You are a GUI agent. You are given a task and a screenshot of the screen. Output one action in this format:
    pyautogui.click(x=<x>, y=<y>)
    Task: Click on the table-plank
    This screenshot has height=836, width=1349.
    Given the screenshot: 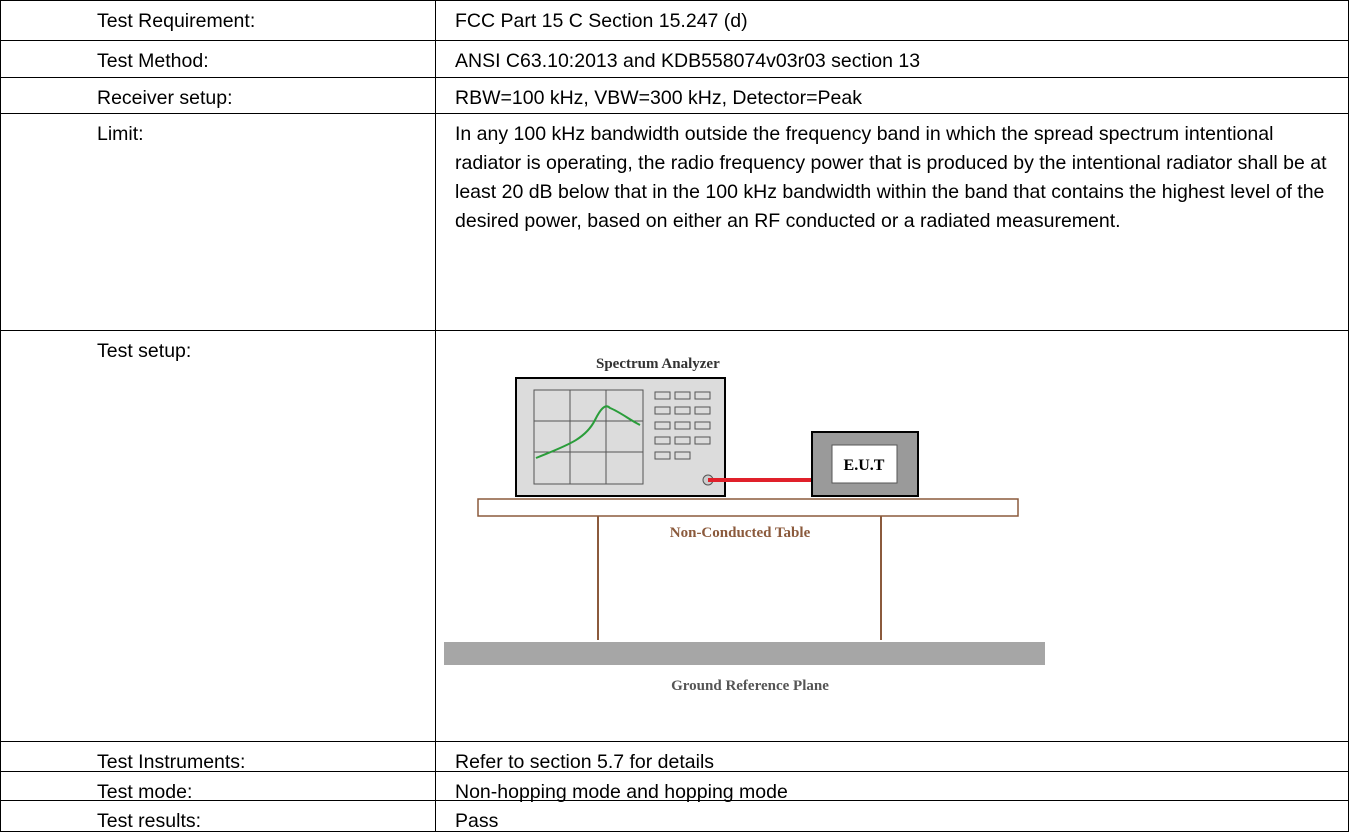 What is the action you would take?
    pyautogui.click(x=748, y=507)
    